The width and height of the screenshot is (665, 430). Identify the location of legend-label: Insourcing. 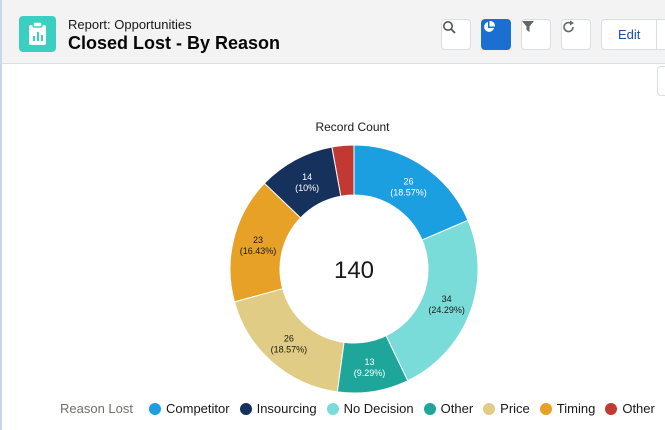
(286, 408).